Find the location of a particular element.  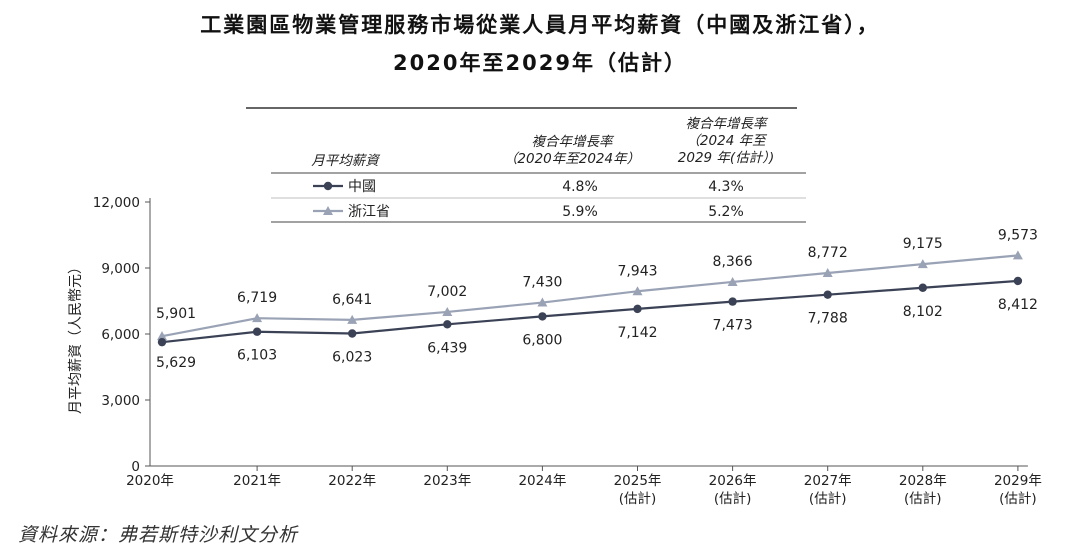

legend-row-cagr1: 4.8% is located at coordinates (580, 187).